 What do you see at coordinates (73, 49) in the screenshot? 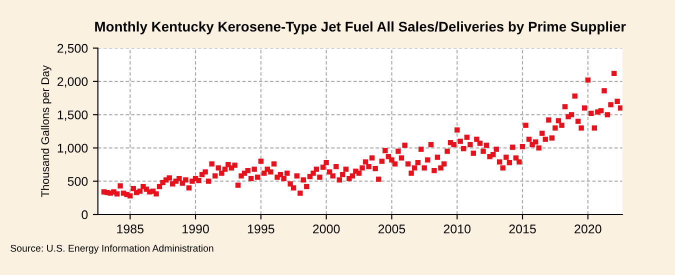
I see `y-tick-label: 2,500` at bounding box center [73, 49].